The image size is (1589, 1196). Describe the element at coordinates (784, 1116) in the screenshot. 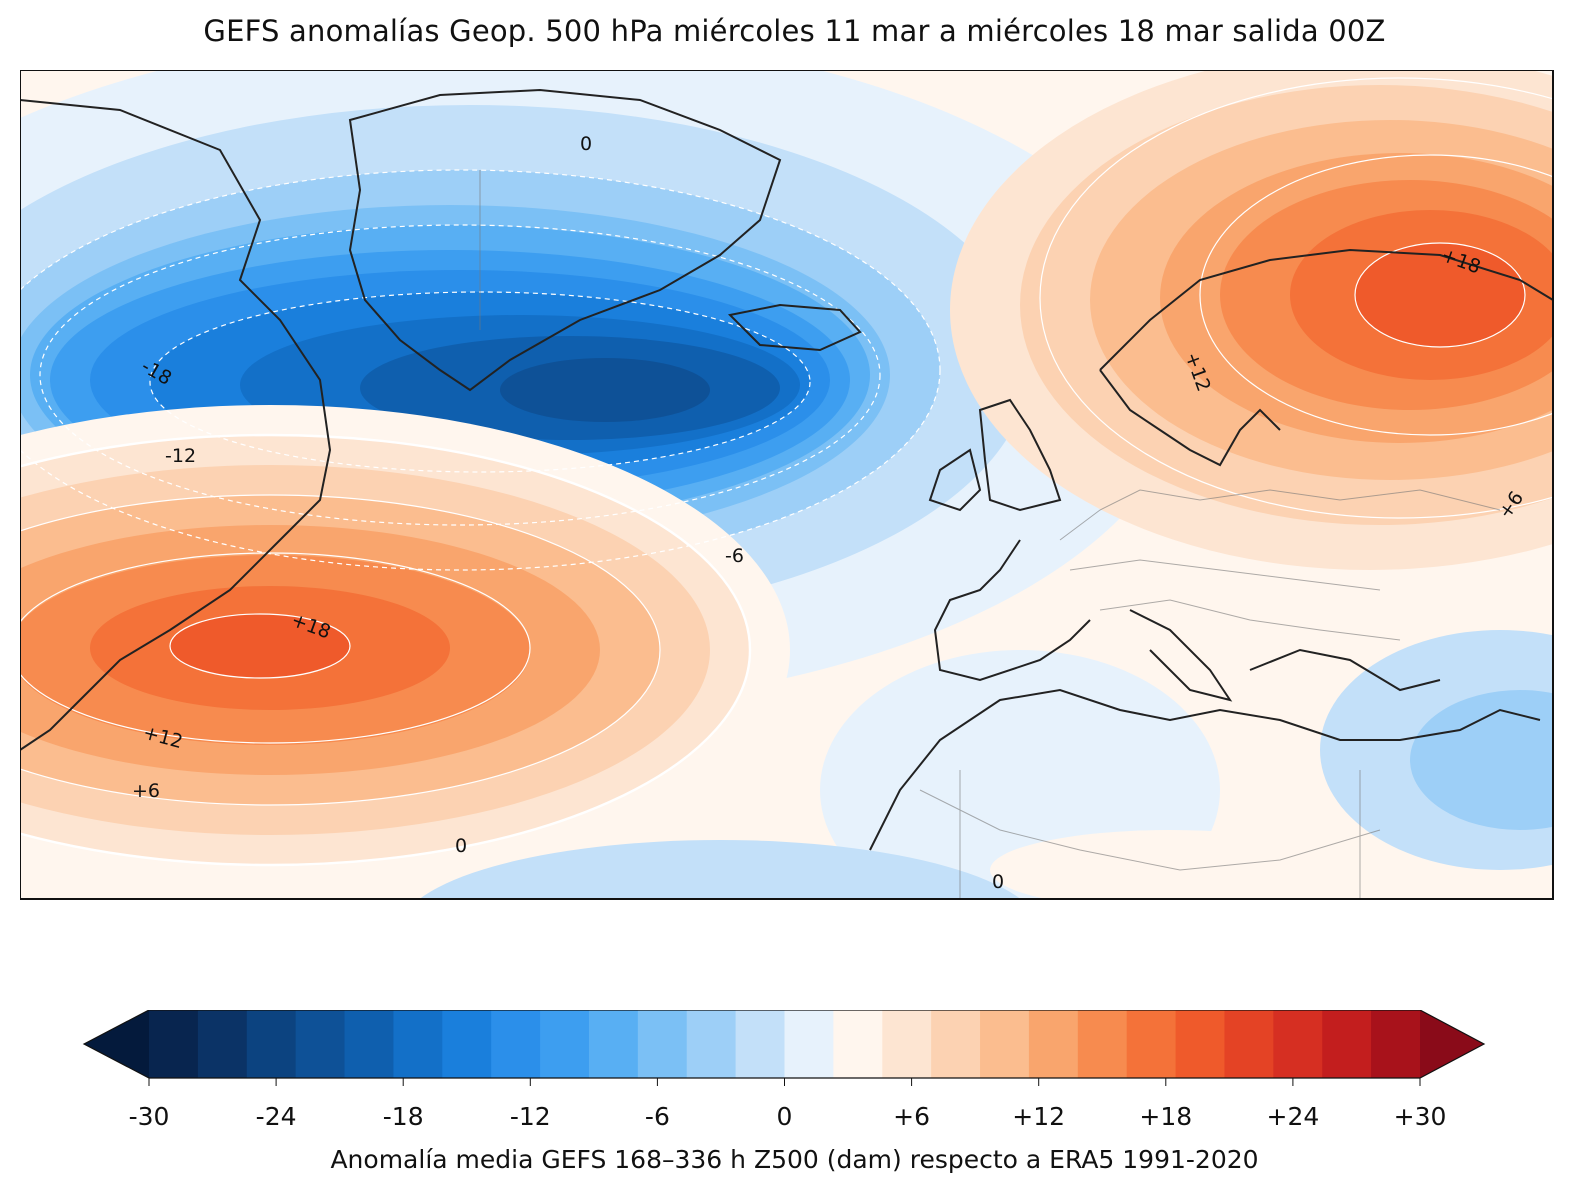

I see `colorbar-tick-label: 0` at that location.